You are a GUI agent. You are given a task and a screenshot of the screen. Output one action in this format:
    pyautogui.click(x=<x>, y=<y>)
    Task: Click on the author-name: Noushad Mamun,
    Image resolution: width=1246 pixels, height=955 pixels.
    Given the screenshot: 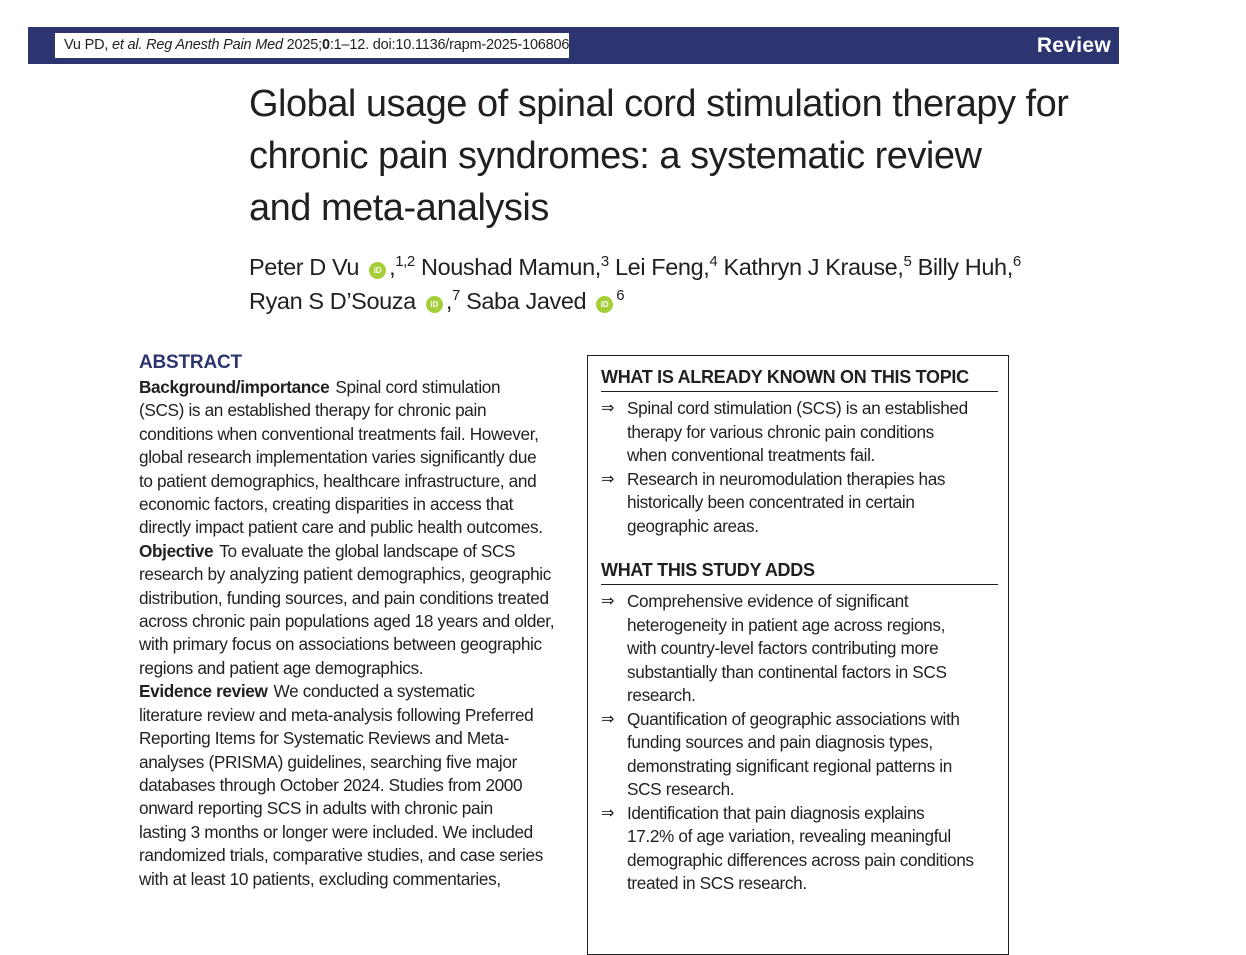 What is the action you would take?
    pyautogui.click(x=511, y=267)
    